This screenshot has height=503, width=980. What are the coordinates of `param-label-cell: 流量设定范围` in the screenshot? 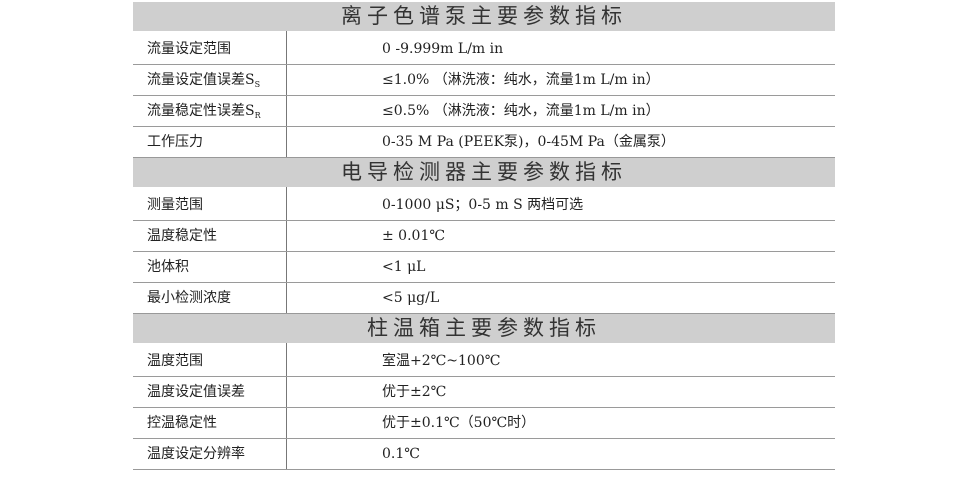 It's located at (210, 47).